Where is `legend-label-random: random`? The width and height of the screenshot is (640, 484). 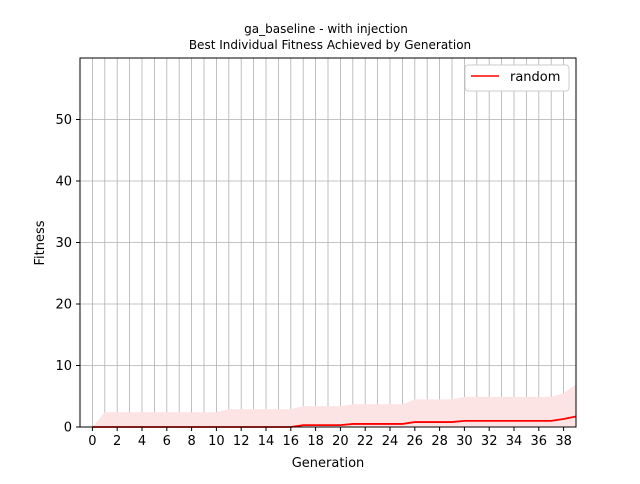 legend-label-random: random is located at coordinates (535, 77).